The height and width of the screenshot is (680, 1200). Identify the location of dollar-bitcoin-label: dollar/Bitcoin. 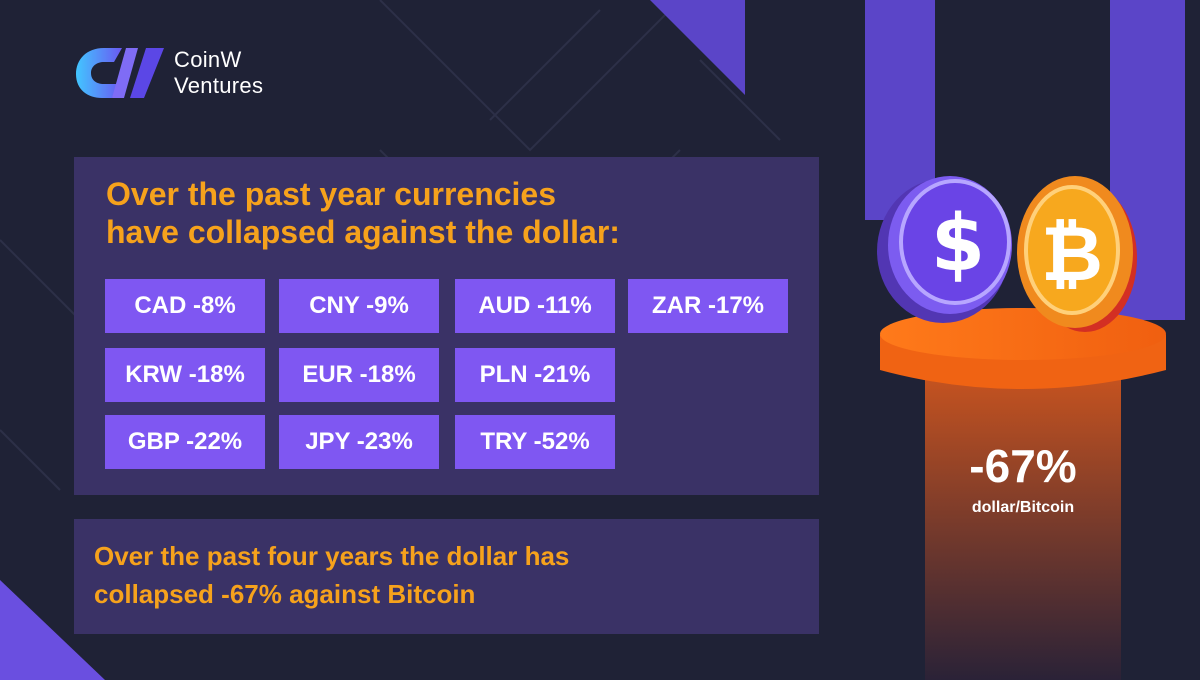
(1023, 507).